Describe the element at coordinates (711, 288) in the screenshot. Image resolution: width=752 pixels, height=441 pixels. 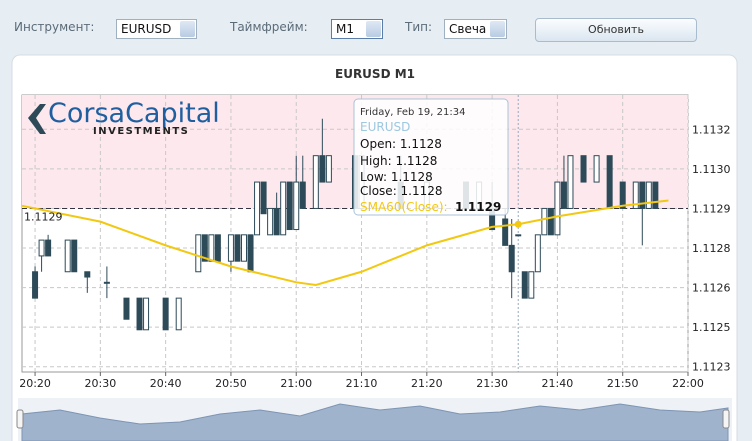
I see `y-tick-label: 1.1126` at that location.